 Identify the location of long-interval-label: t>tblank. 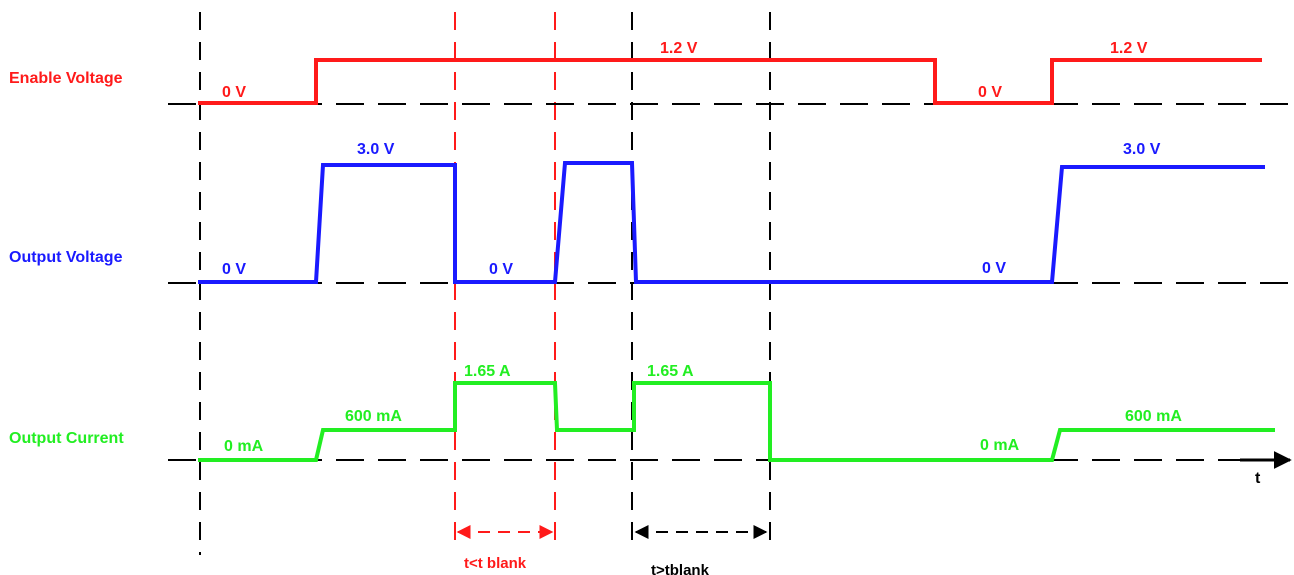
(680, 568).